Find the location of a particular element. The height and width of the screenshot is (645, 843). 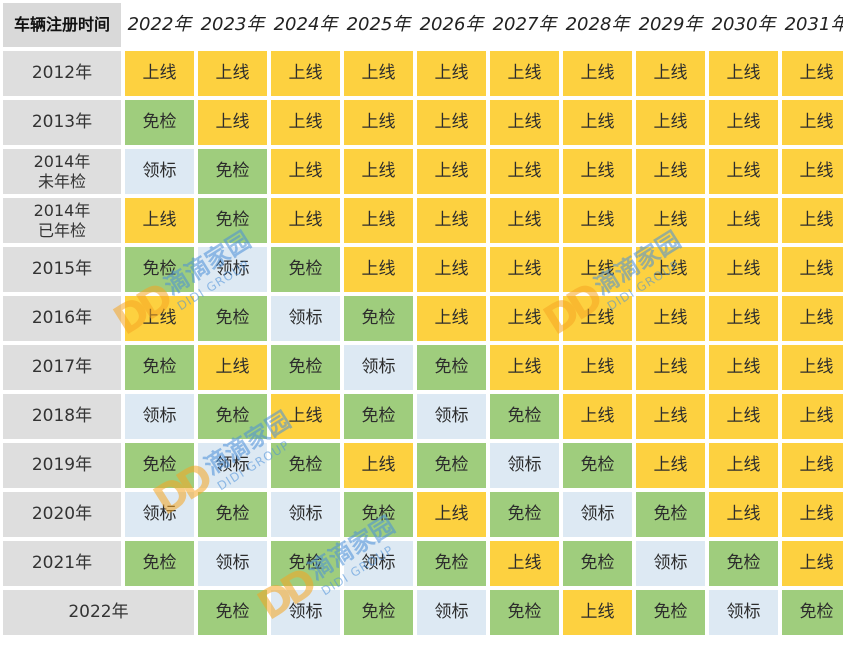

row-header-year: 2018年 is located at coordinates (62, 416).